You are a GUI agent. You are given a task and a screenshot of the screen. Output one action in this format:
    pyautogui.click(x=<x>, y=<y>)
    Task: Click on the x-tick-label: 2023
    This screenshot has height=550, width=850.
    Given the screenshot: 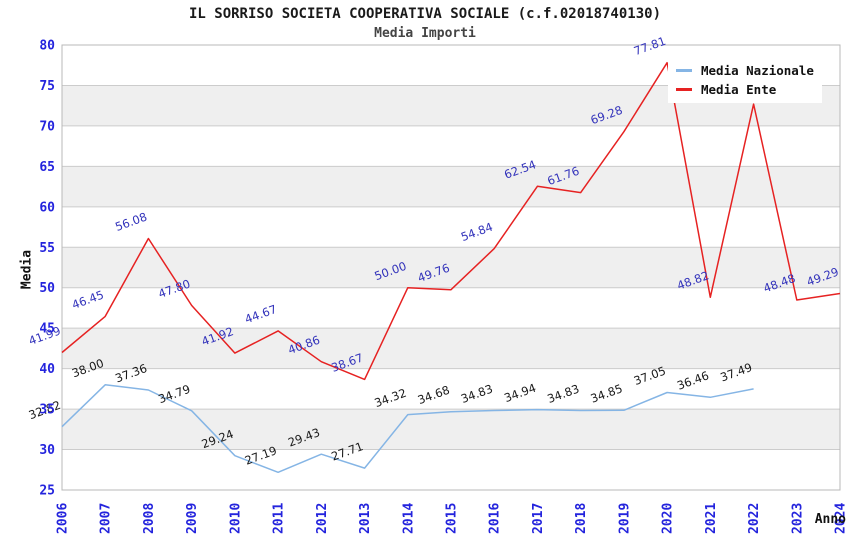 What is the action you would take?
    pyautogui.click(x=797, y=518)
    